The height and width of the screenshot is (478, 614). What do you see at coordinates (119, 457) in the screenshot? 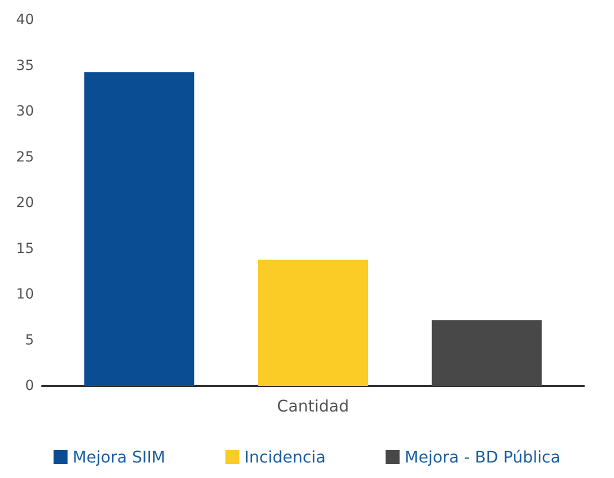
I see `legend-label: Mejora SIIM` at bounding box center [119, 457].